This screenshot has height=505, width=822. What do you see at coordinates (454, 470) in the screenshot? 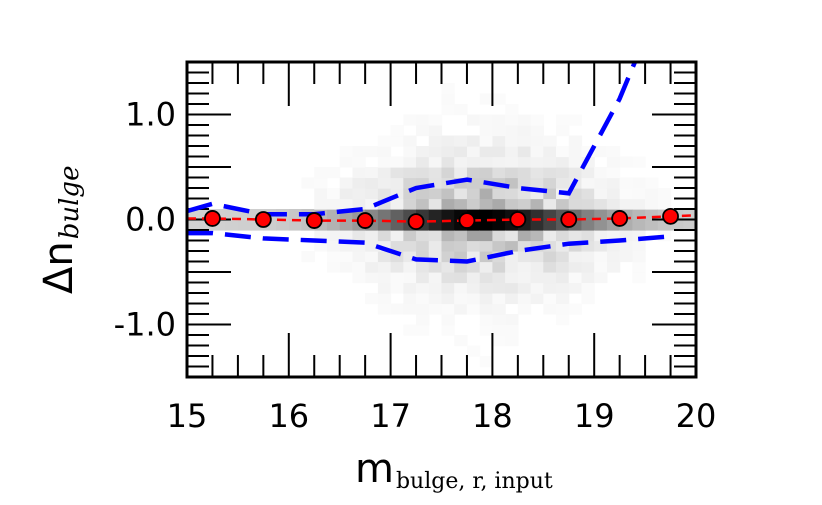
I see `x-axis-title: mbulge, r, input` at bounding box center [454, 470].